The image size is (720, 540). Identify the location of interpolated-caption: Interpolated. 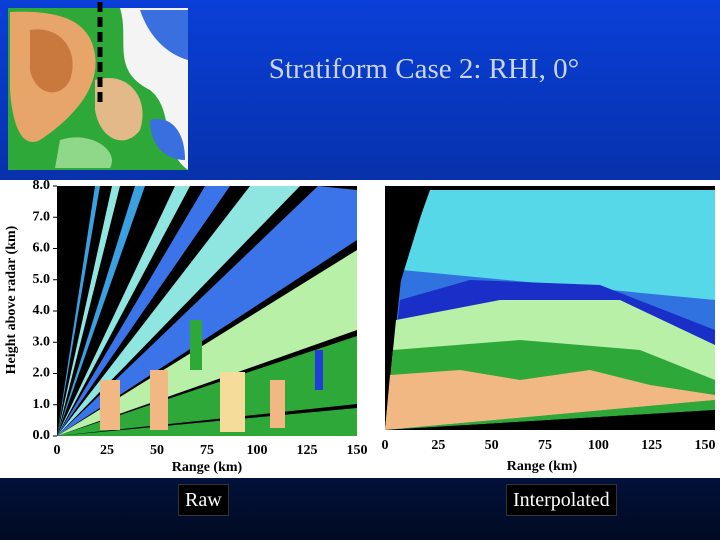
(561, 500).